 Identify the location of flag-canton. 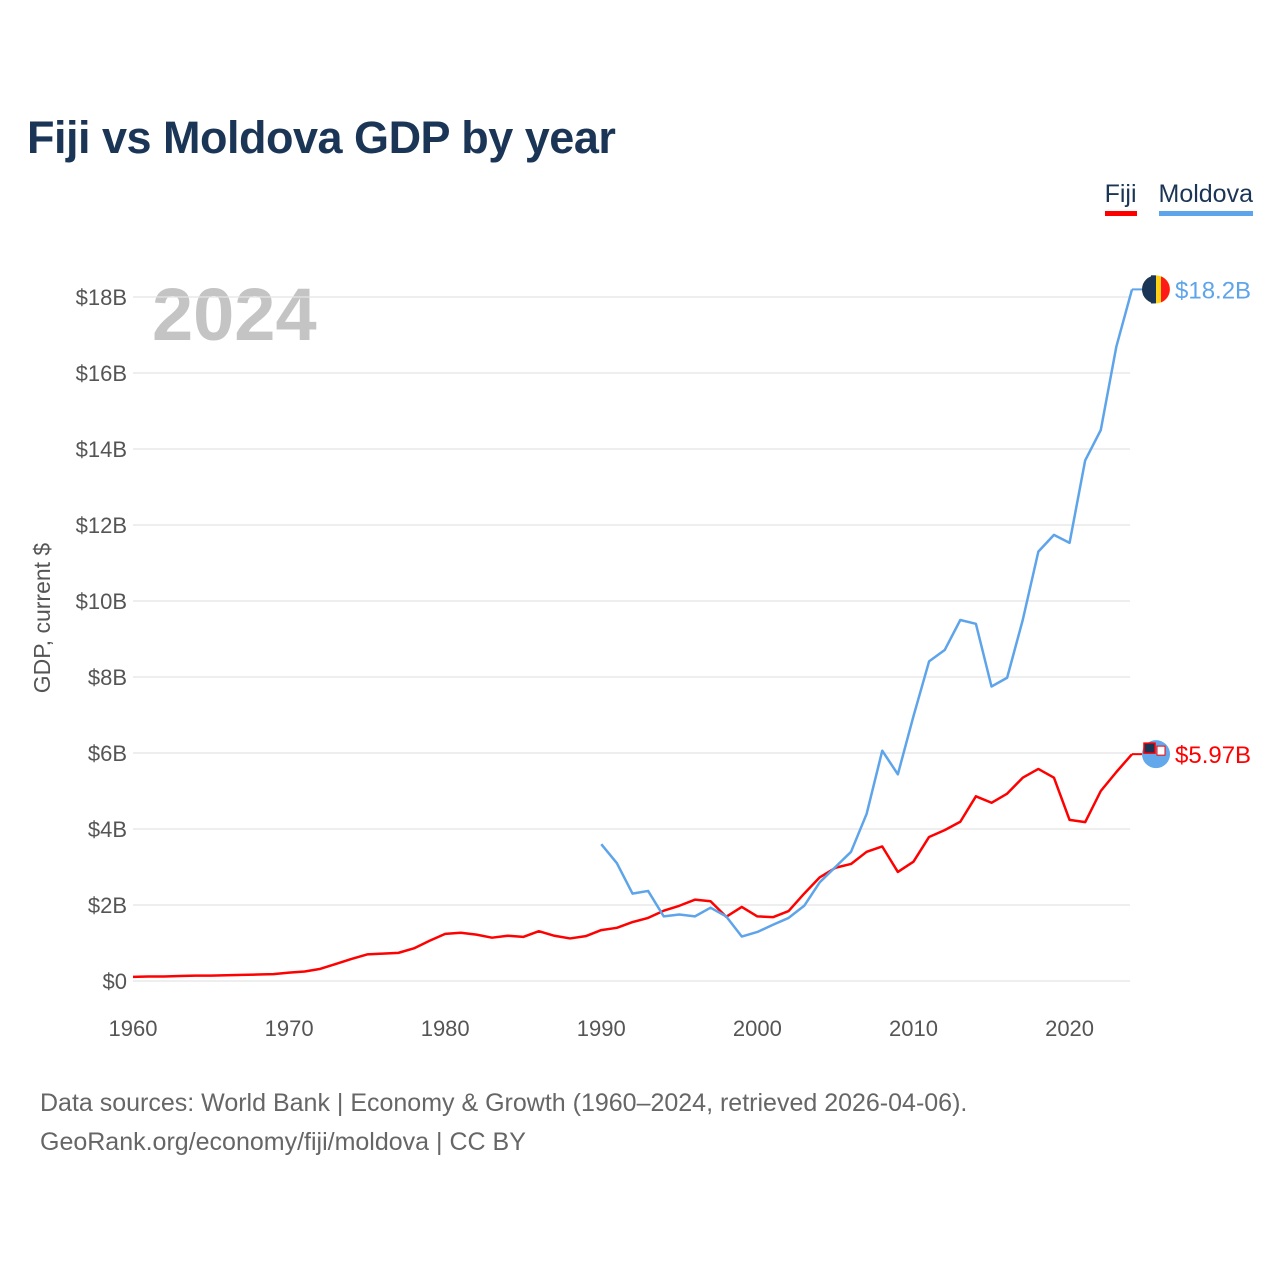
(1149, 748).